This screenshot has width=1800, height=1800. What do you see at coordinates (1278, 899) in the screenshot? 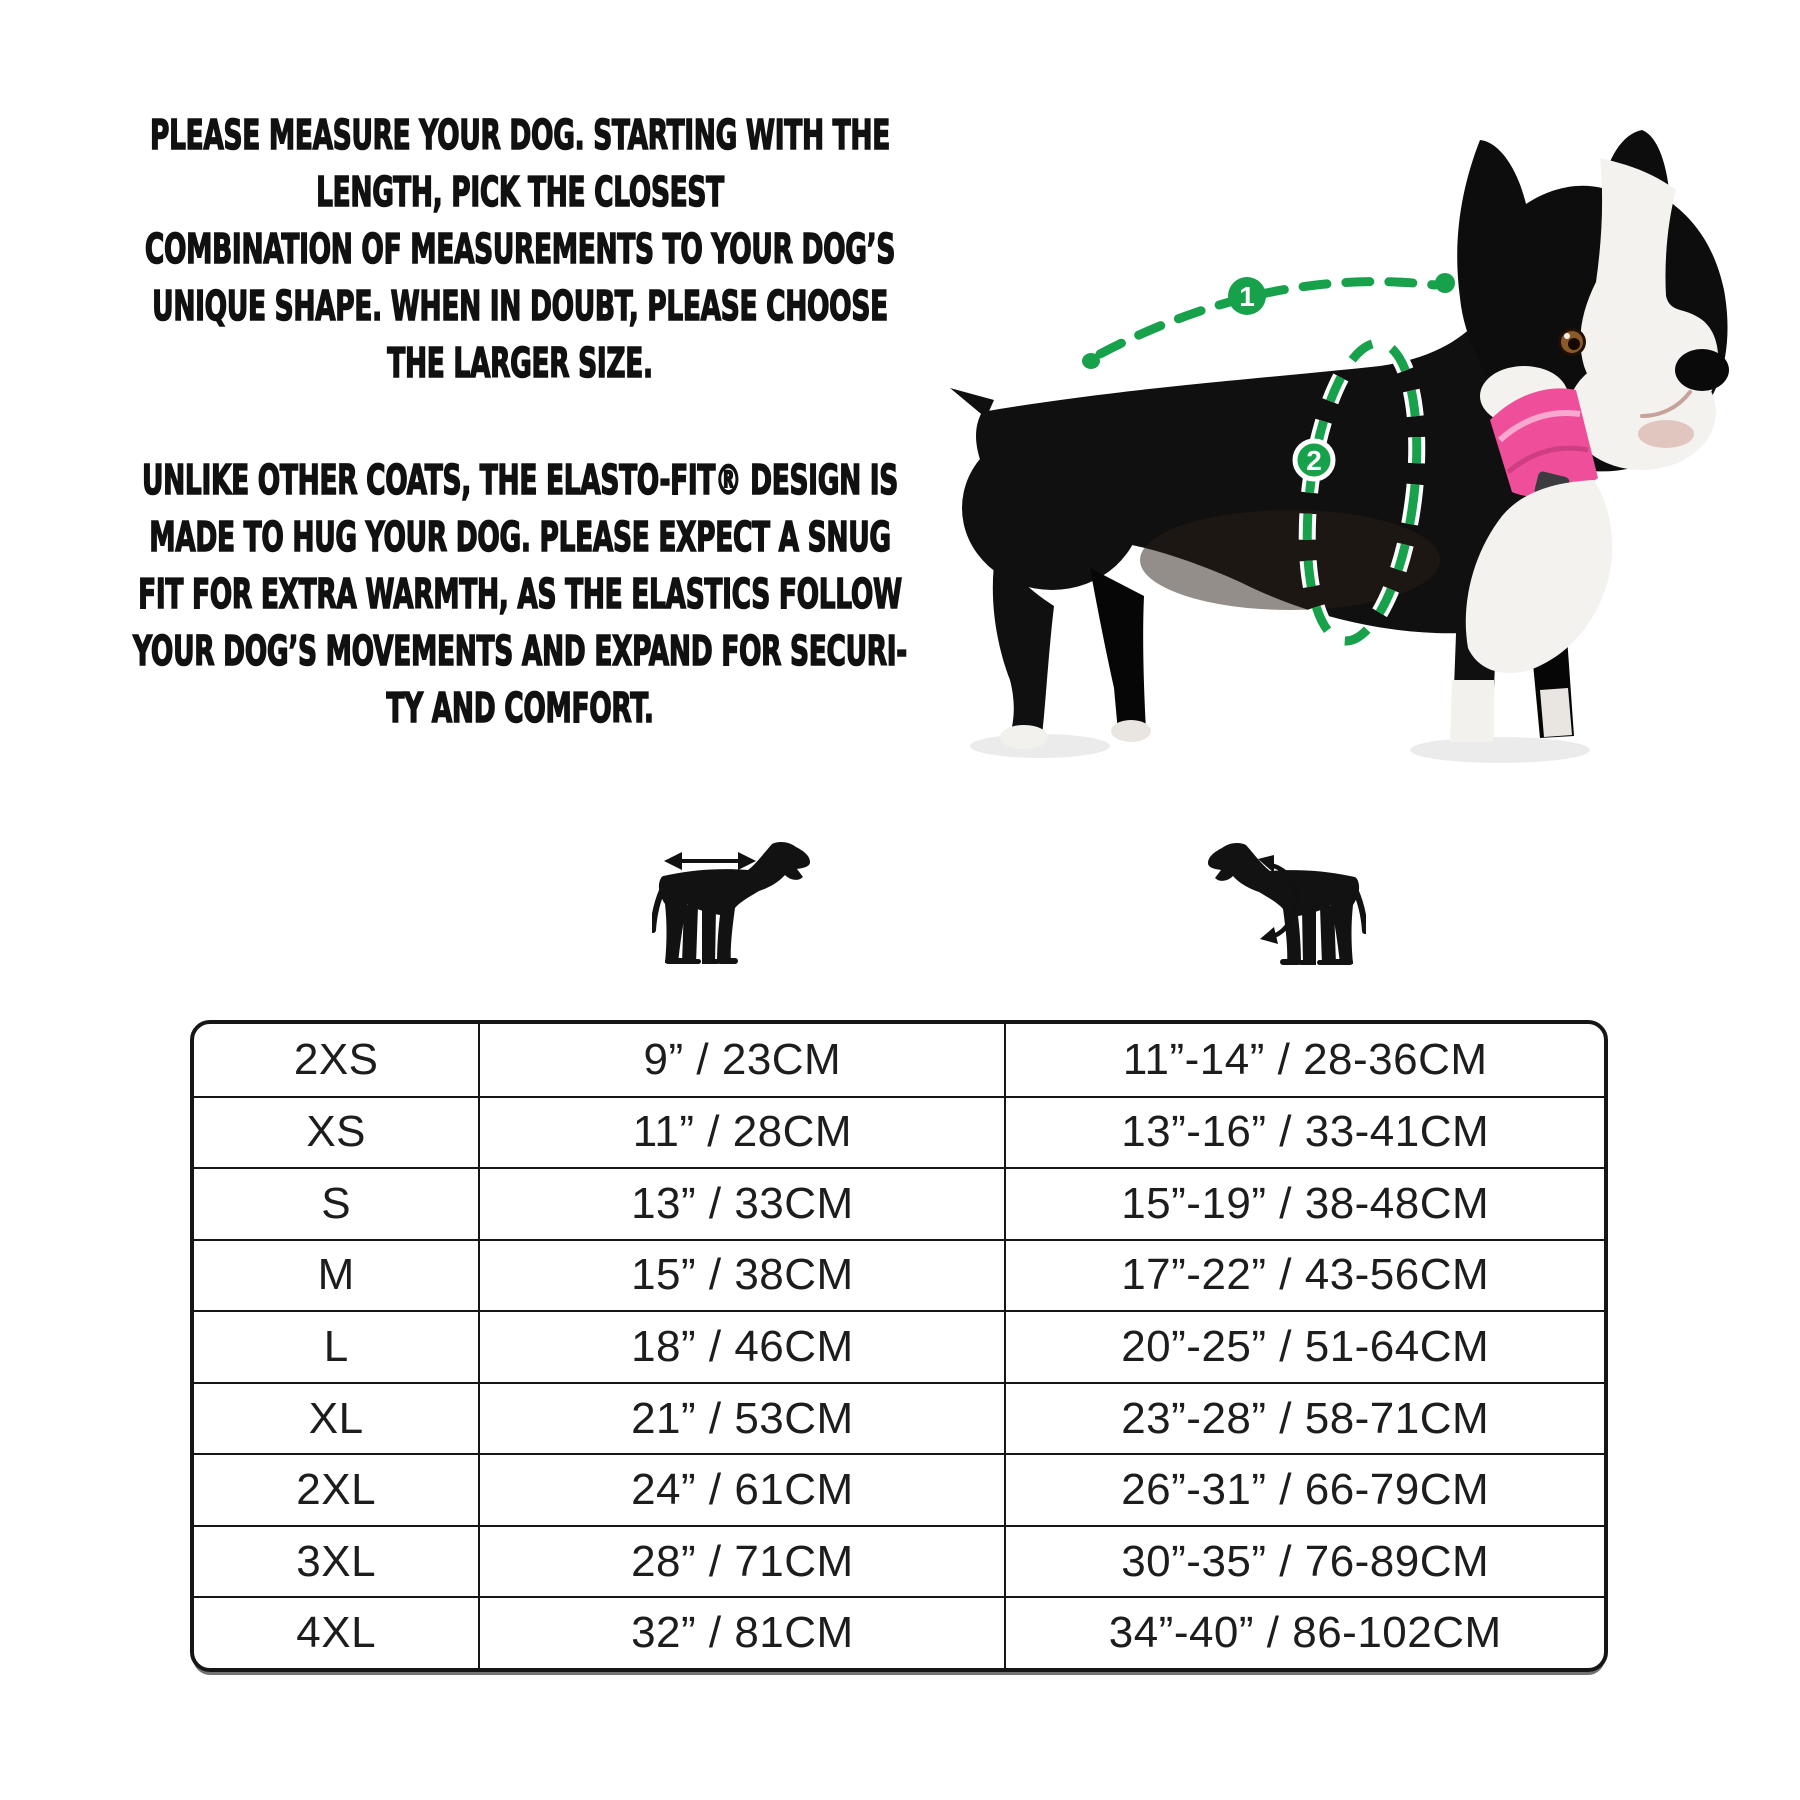
I see `girth-rotation-arrow-icon` at bounding box center [1278, 899].